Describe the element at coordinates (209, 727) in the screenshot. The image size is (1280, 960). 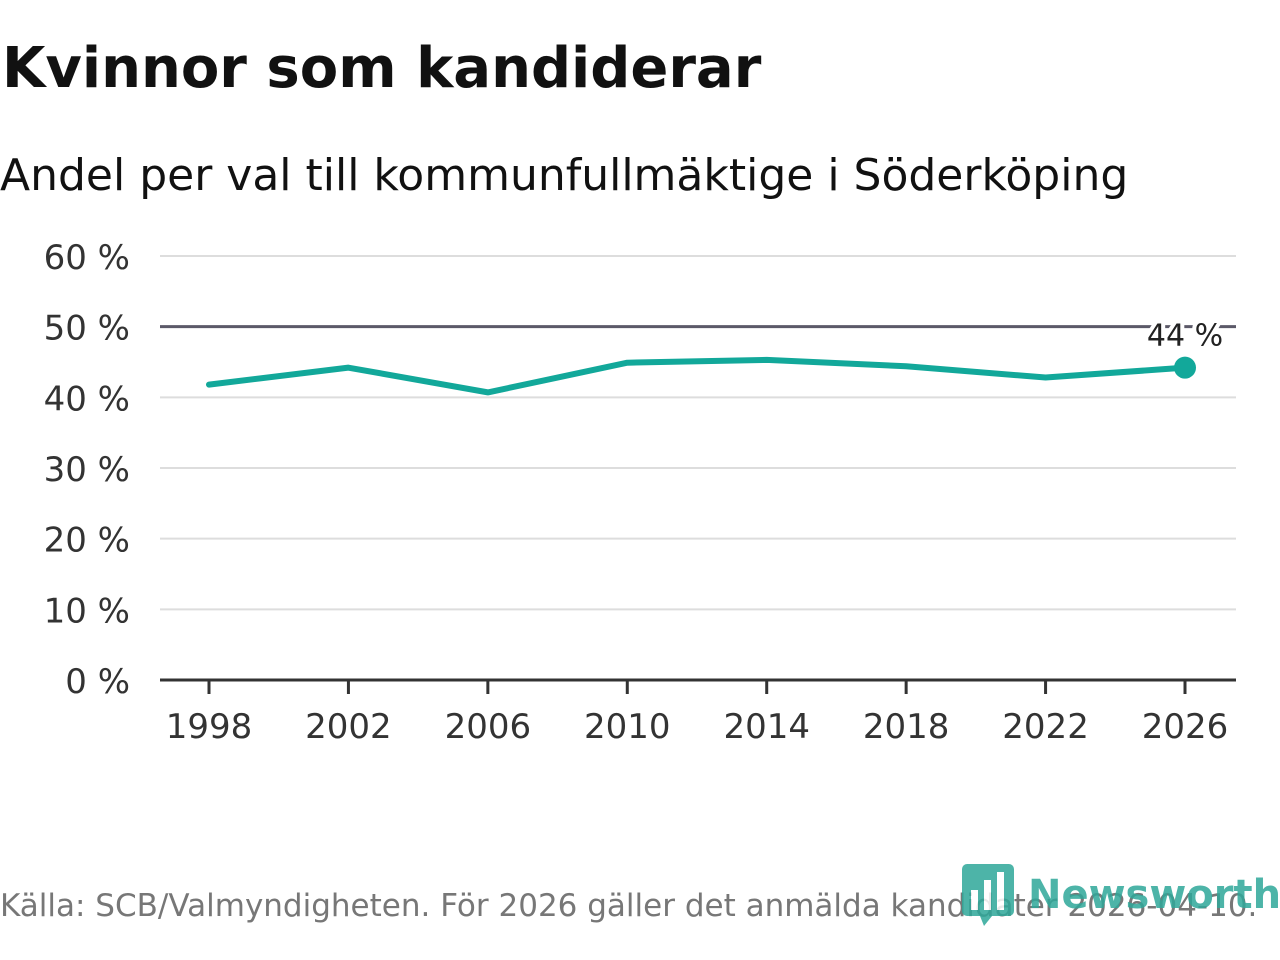
I see `x-tick-label: 1998` at that location.